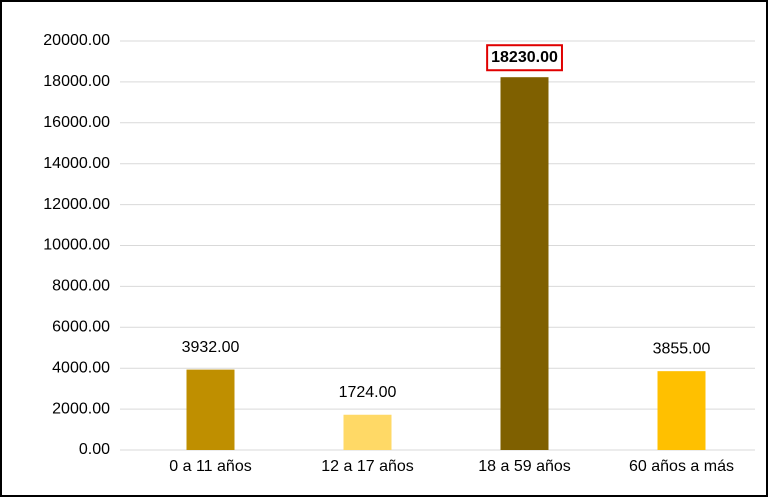 The height and width of the screenshot is (497, 768). Describe the element at coordinates (76, 204) in the screenshot. I see `y-tick-label: 12000.00` at that location.